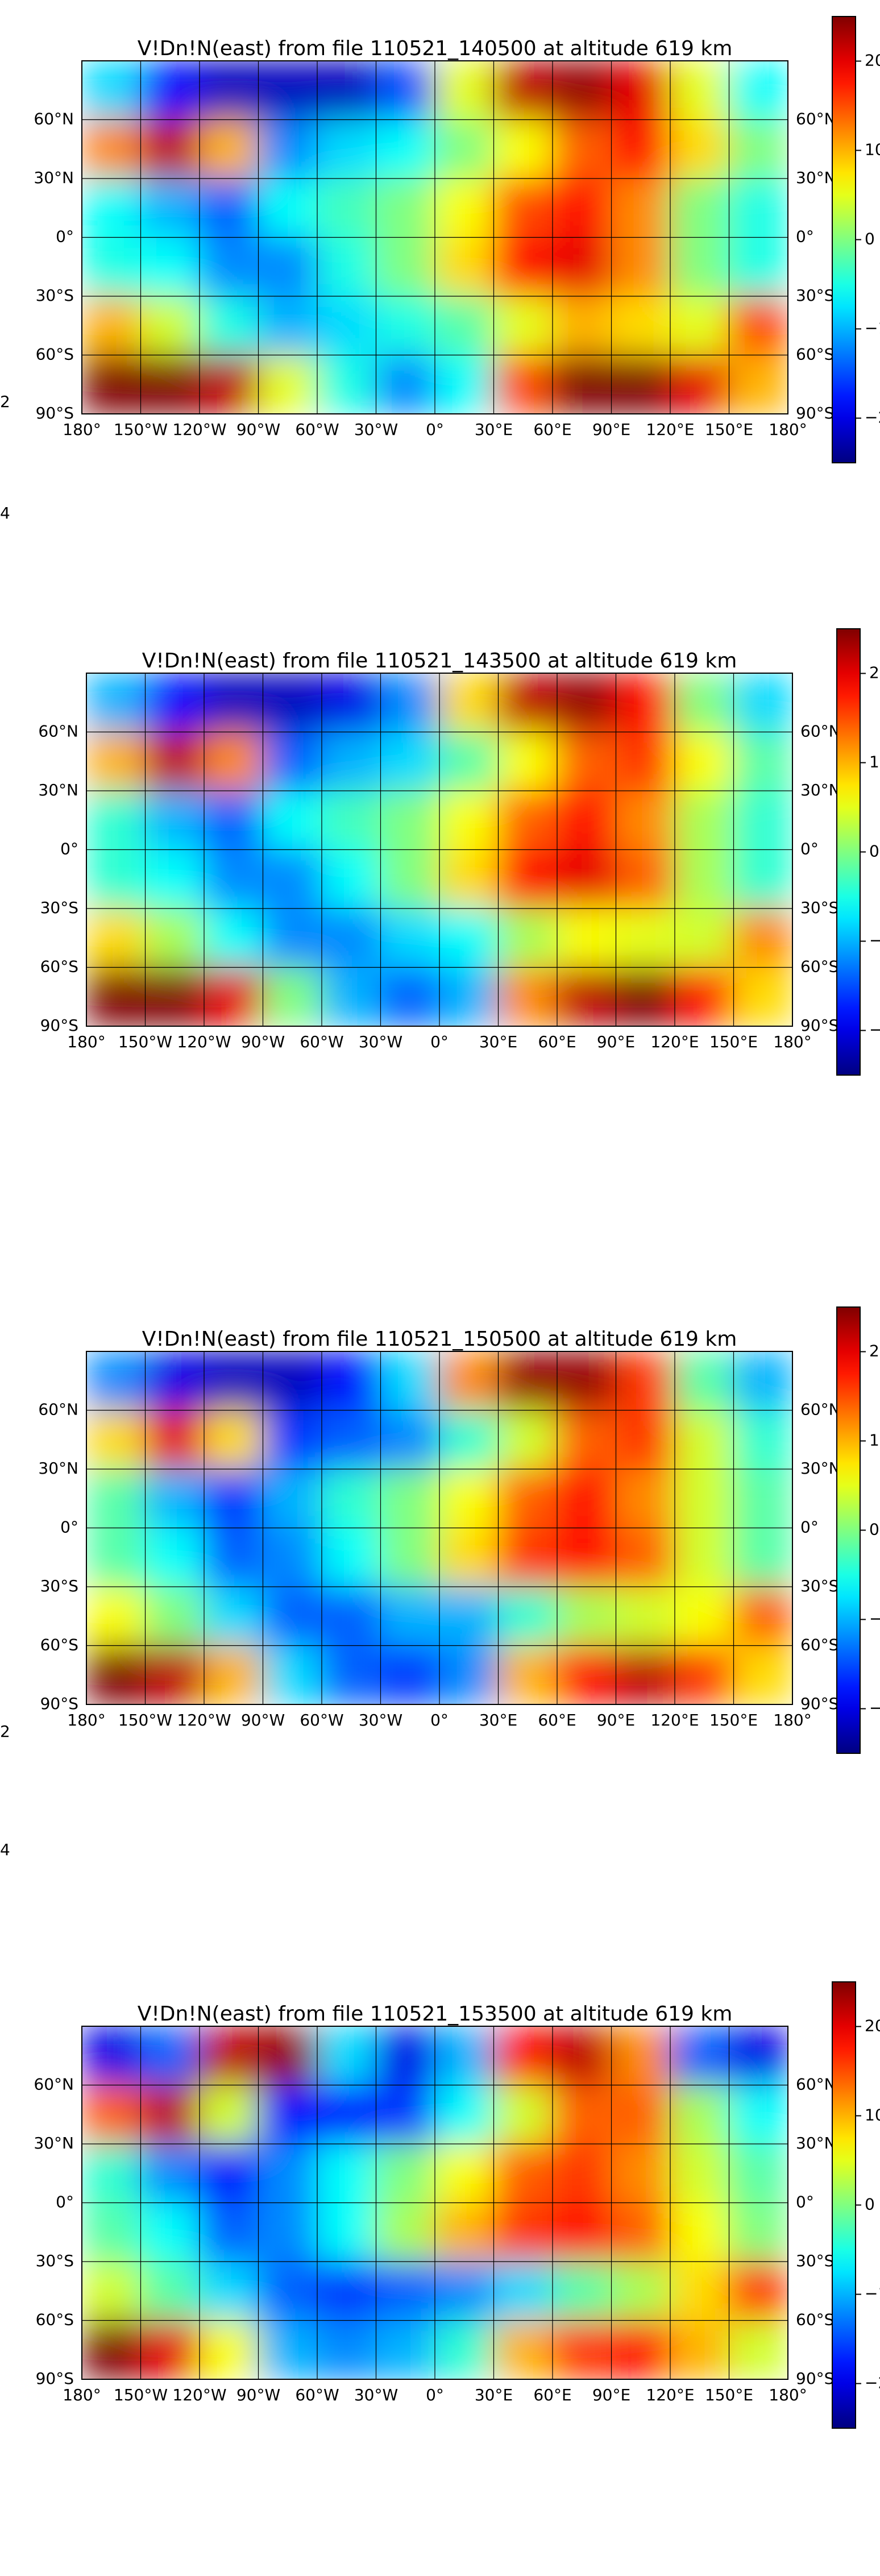 Image resolution: width=880 pixels, height=2576 pixels. I want to click on map-frame, so click(434, 237).